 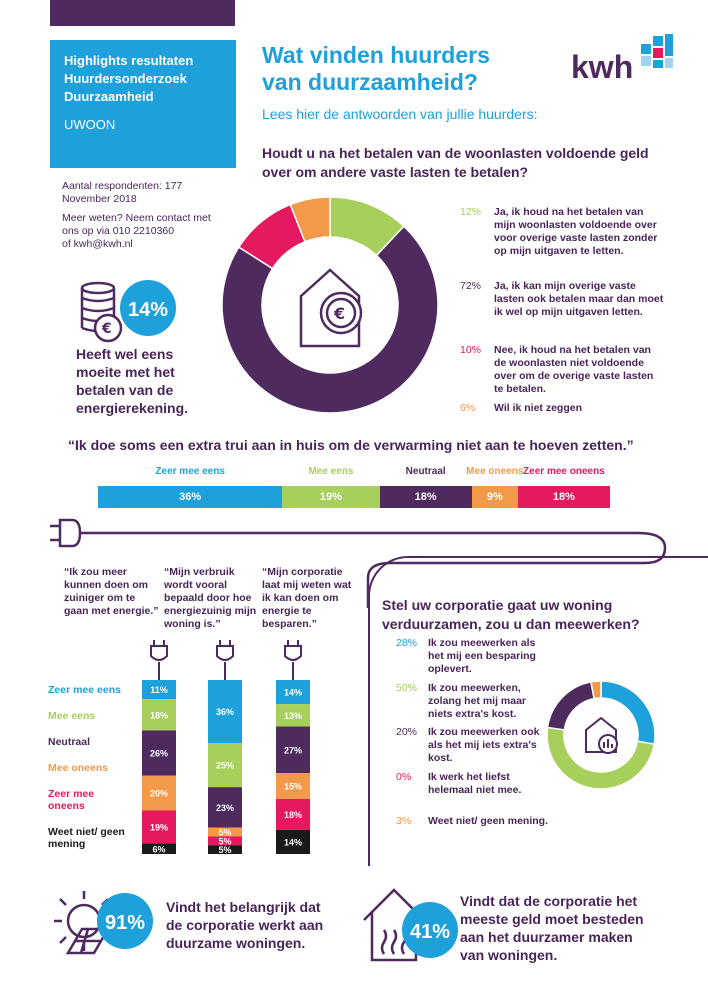 I want to click on highlights-line-3: Duurzaamheid, so click(x=109, y=96).